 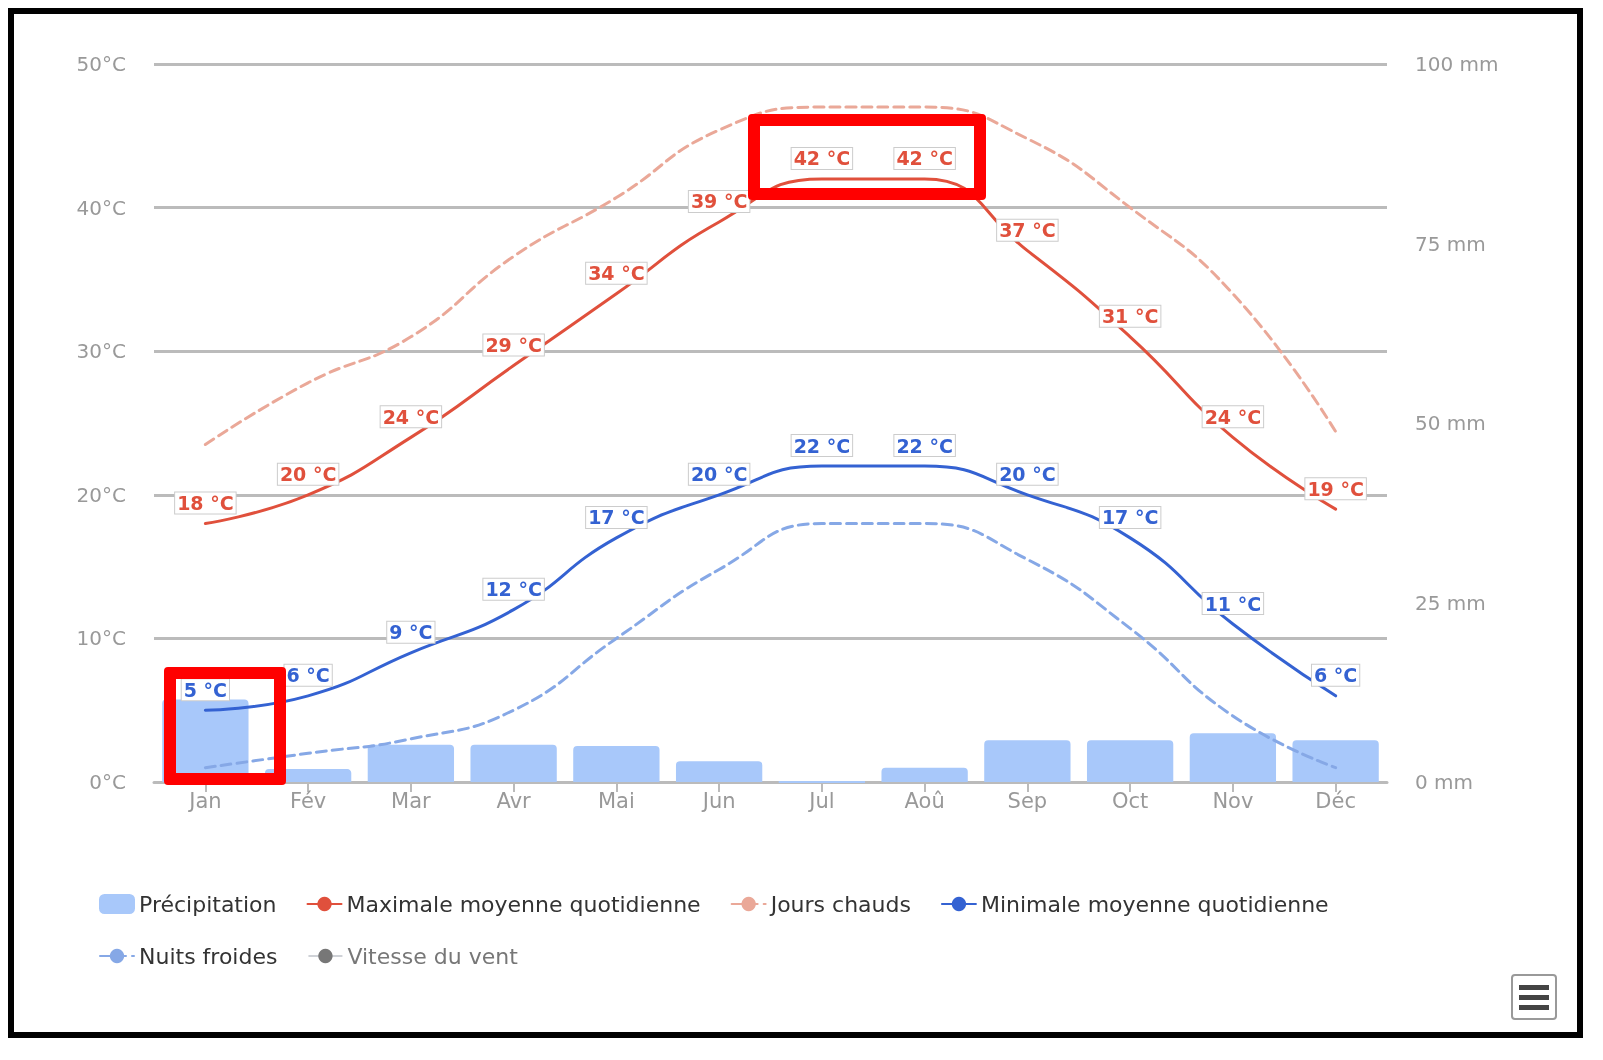 I want to click on x-tick-label: Fév, so click(x=308, y=800).